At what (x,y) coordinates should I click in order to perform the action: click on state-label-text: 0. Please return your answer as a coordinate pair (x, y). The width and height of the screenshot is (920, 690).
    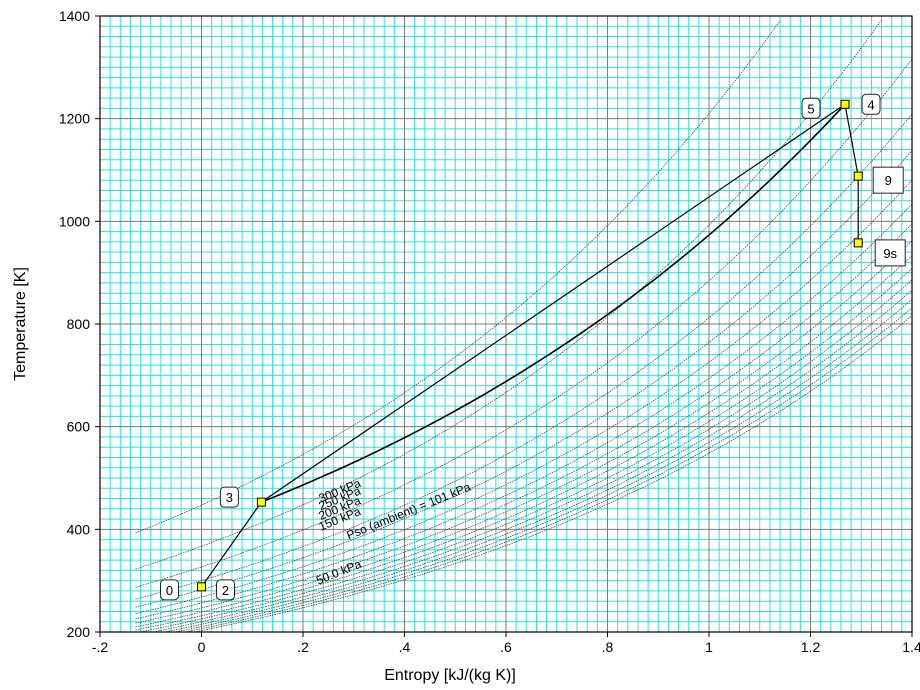
    Looking at the image, I should click on (169, 590).